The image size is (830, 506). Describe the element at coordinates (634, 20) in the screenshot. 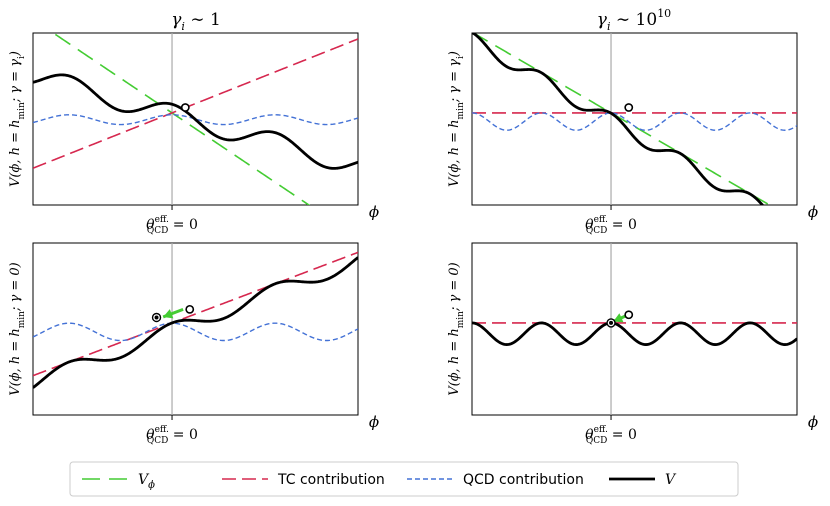

I see `column-title-right: γi ∼ 1010` at that location.